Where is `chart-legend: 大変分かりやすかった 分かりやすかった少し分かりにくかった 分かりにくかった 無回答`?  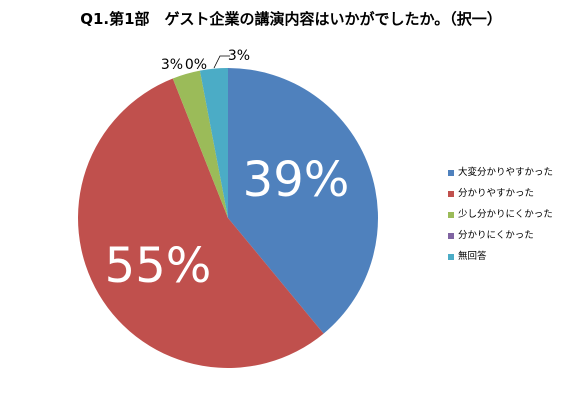
chart-legend: 大変分かりやすかった 分かりやすかった少し分かりにくかった 分かりにくかった 無回答 is located at coordinates (515, 219).